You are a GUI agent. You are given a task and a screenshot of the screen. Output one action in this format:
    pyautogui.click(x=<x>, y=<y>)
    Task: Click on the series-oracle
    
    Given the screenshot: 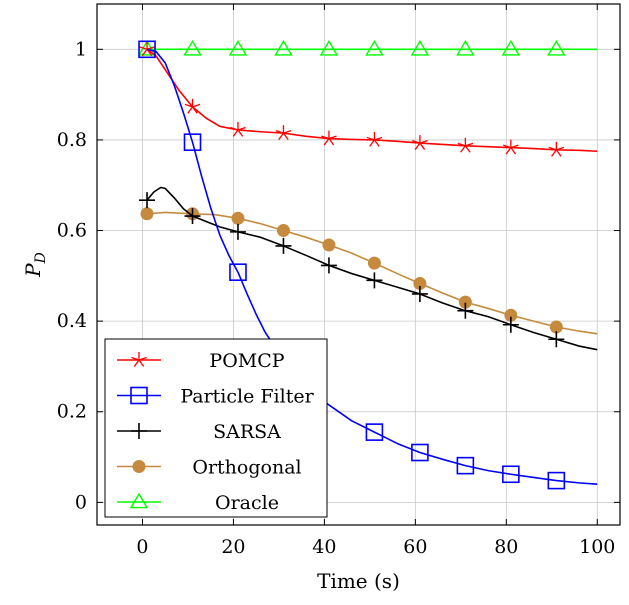 What is the action you would take?
    pyautogui.click(x=367, y=47)
    